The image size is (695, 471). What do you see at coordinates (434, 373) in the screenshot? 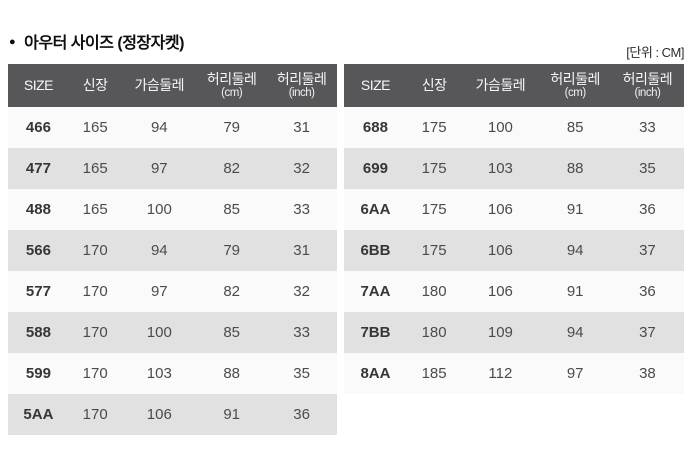
I see `value-cell: 185` at bounding box center [434, 373].